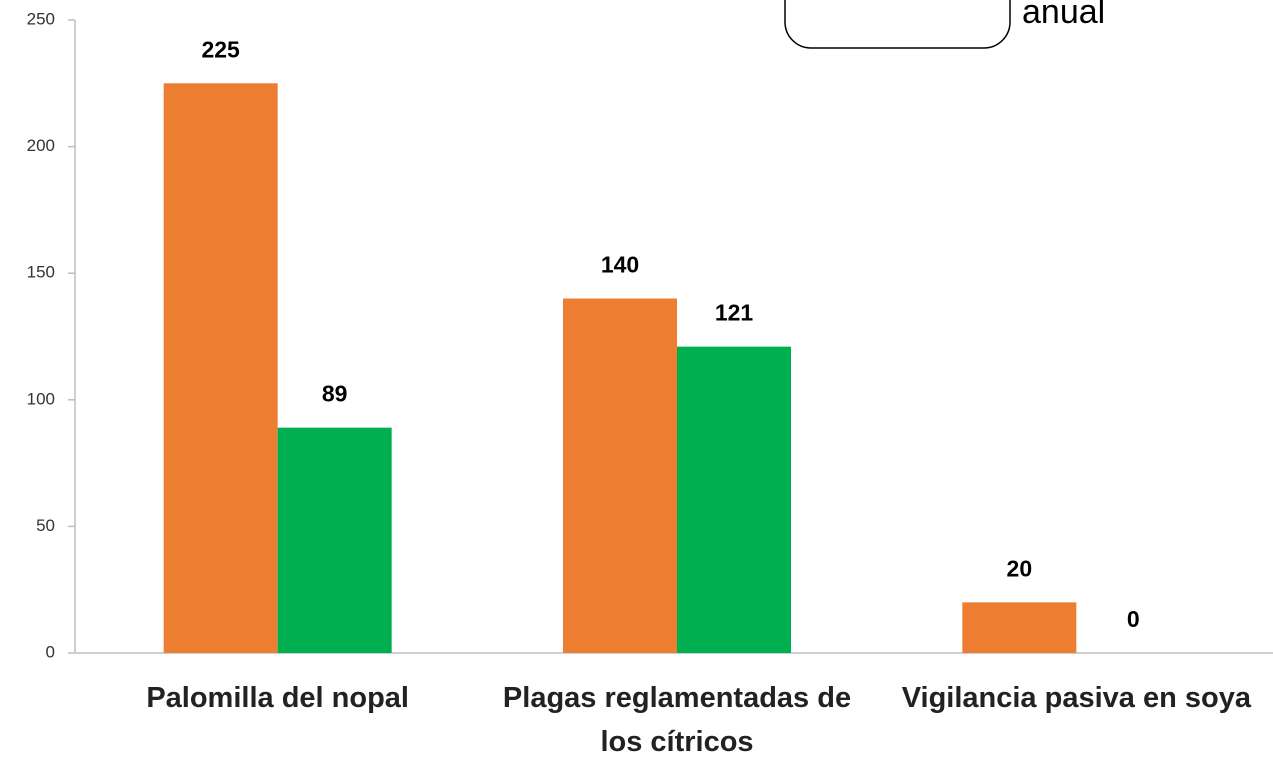 This screenshot has height=775, width=1273. I want to click on x-tick-label: Vigilancia pasiva en soya, so click(1076, 698).